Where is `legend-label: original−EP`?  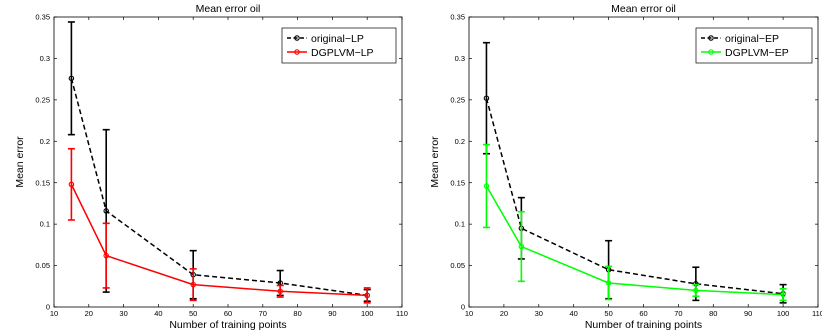
legend-label: original−EP is located at coordinates (752, 39).